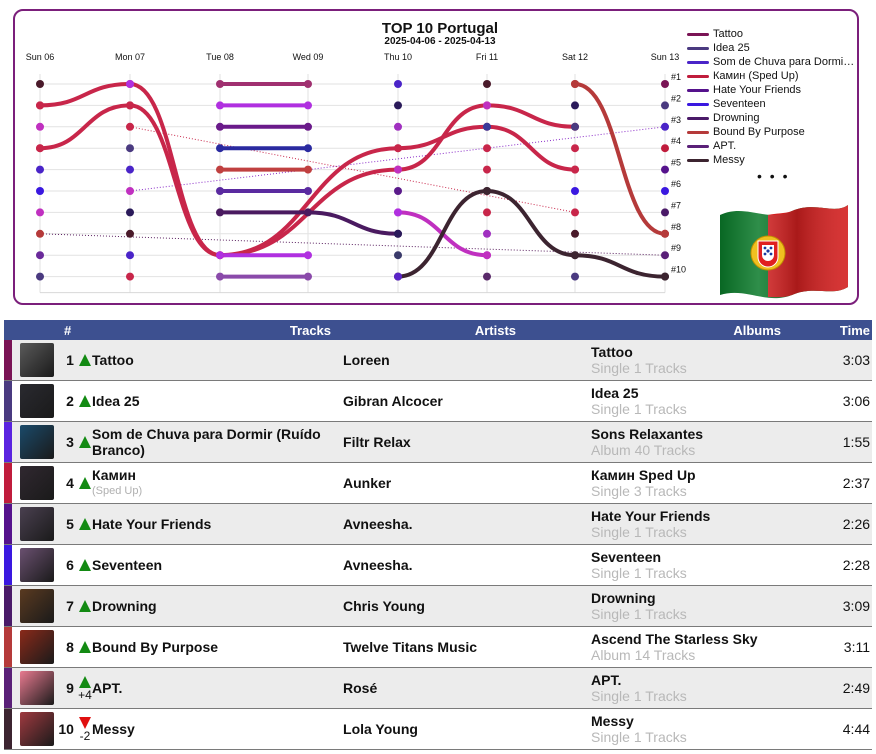 This screenshot has height=754, width=876. Describe the element at coordinates (113, 360) in the screenshot. I see `track-title: Tattoo` at that location.